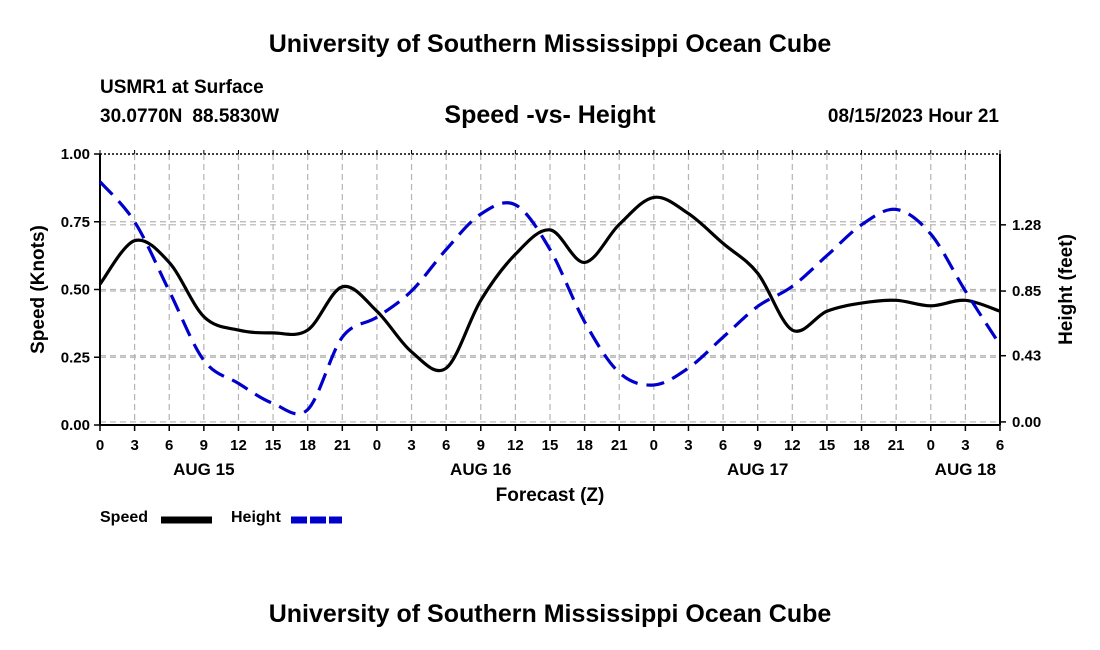 This screenshot has height=650, width=1100. I want to click on y-tick-label: 0.25, so click(75, 357).